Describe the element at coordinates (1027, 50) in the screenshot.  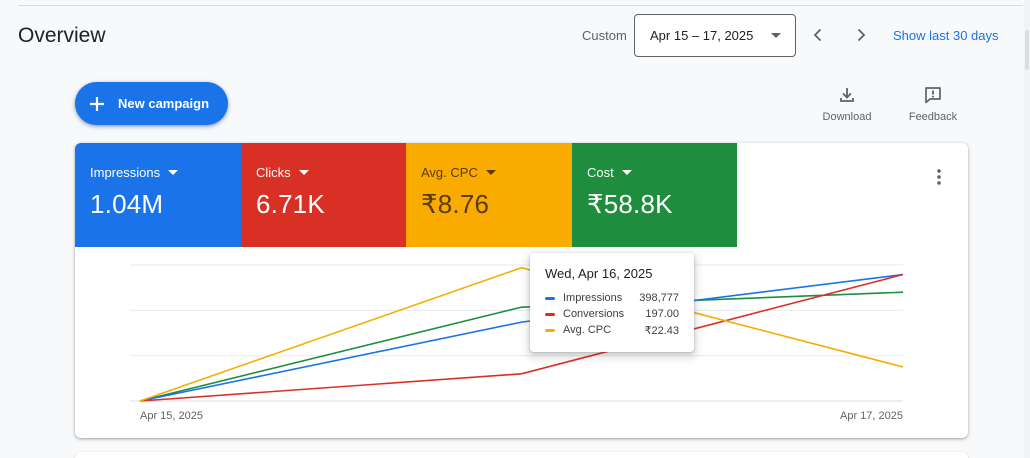
I see `scrollbar-thumb` at that location.